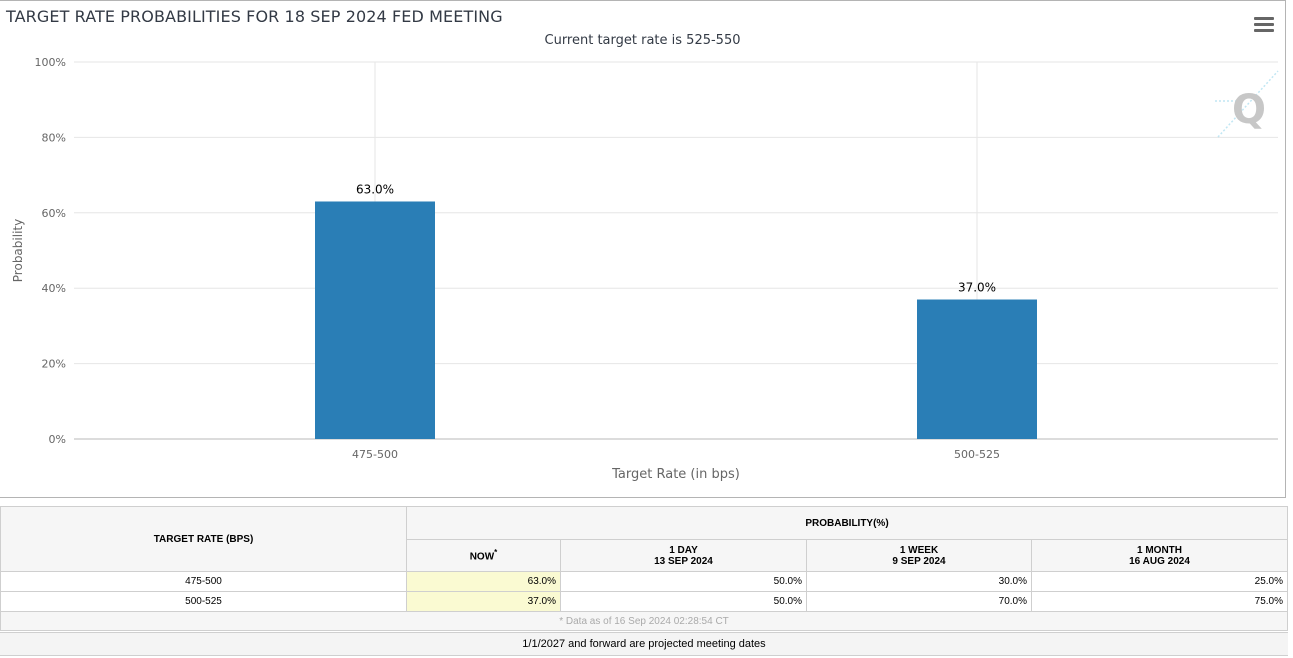  What do you see at coordinates (375, 189) in the screenshot?
I see `data-label: 63.0%` at bounding box center [375, 189].